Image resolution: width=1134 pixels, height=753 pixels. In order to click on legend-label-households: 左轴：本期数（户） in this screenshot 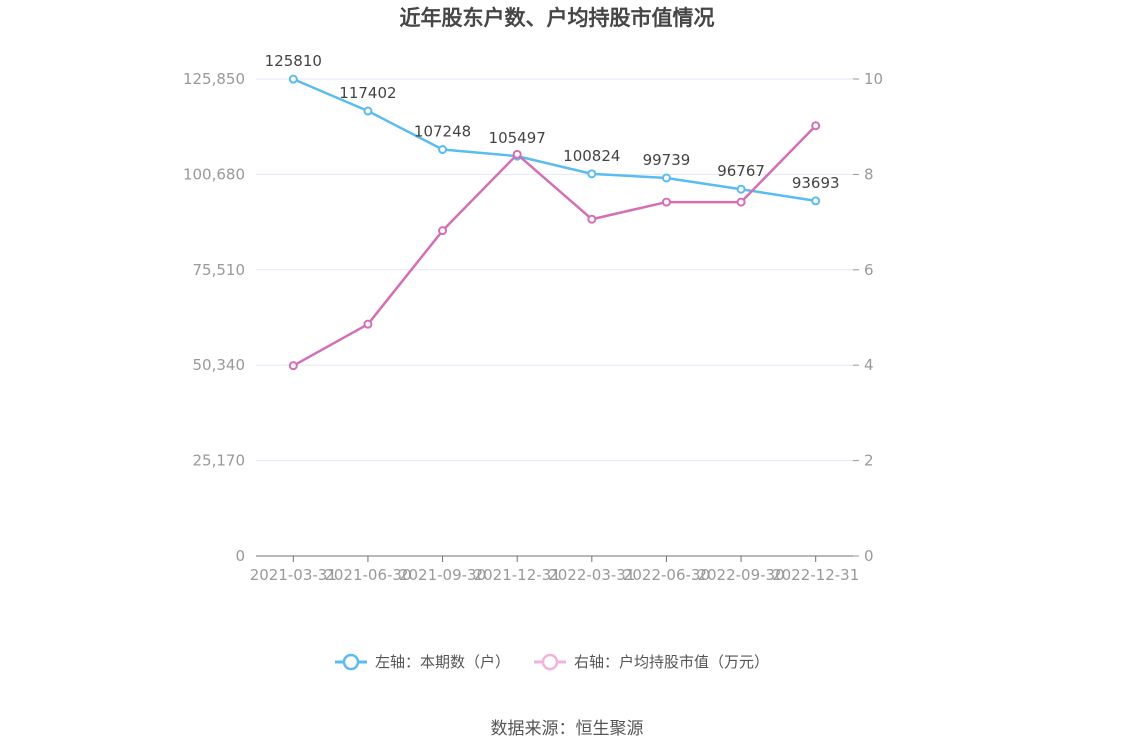, I will do `click(442, 662)`.